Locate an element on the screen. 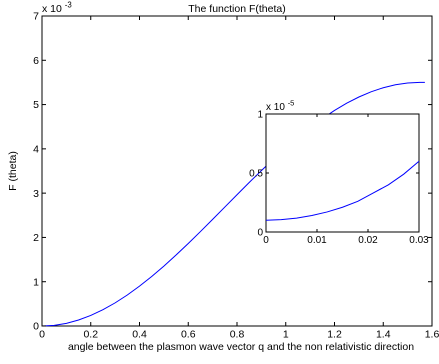  main-y-tick-label: 1 is located at coordinates (36, 282).